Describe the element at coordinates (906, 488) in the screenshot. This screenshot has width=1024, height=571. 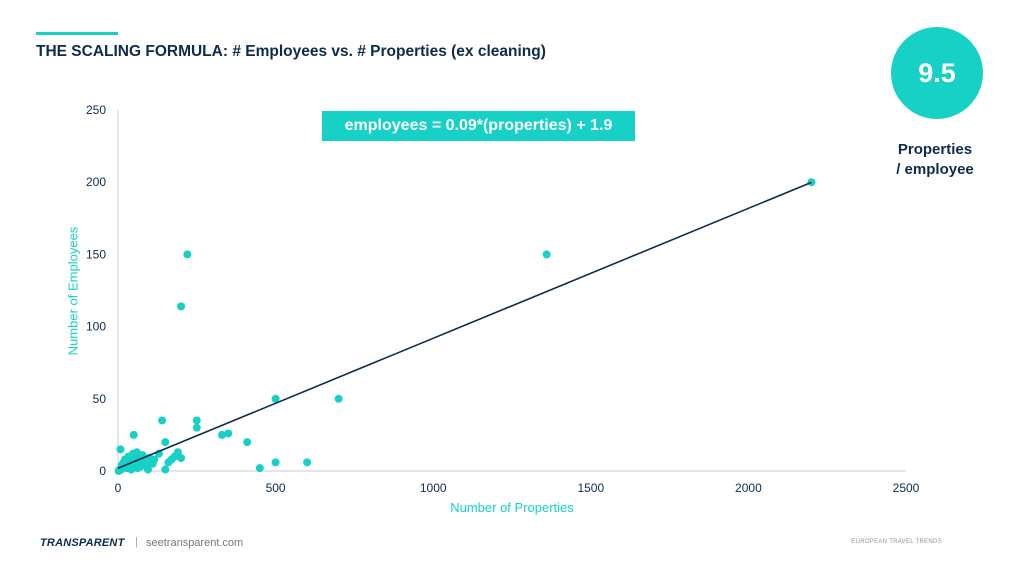
I see `x-tick-label: 2500` at that location.